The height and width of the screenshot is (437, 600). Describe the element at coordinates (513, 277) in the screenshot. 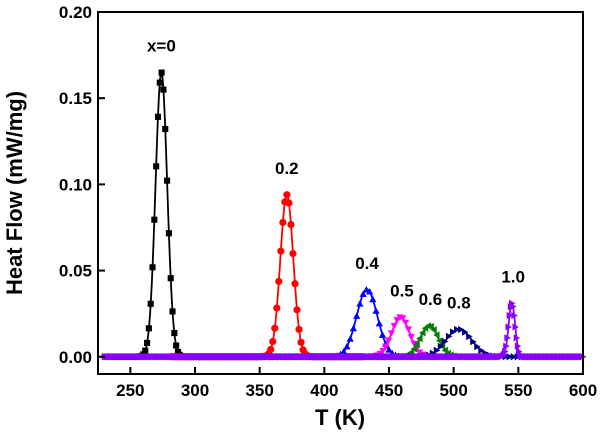

I see `series-annotation: 1.0` at that location.